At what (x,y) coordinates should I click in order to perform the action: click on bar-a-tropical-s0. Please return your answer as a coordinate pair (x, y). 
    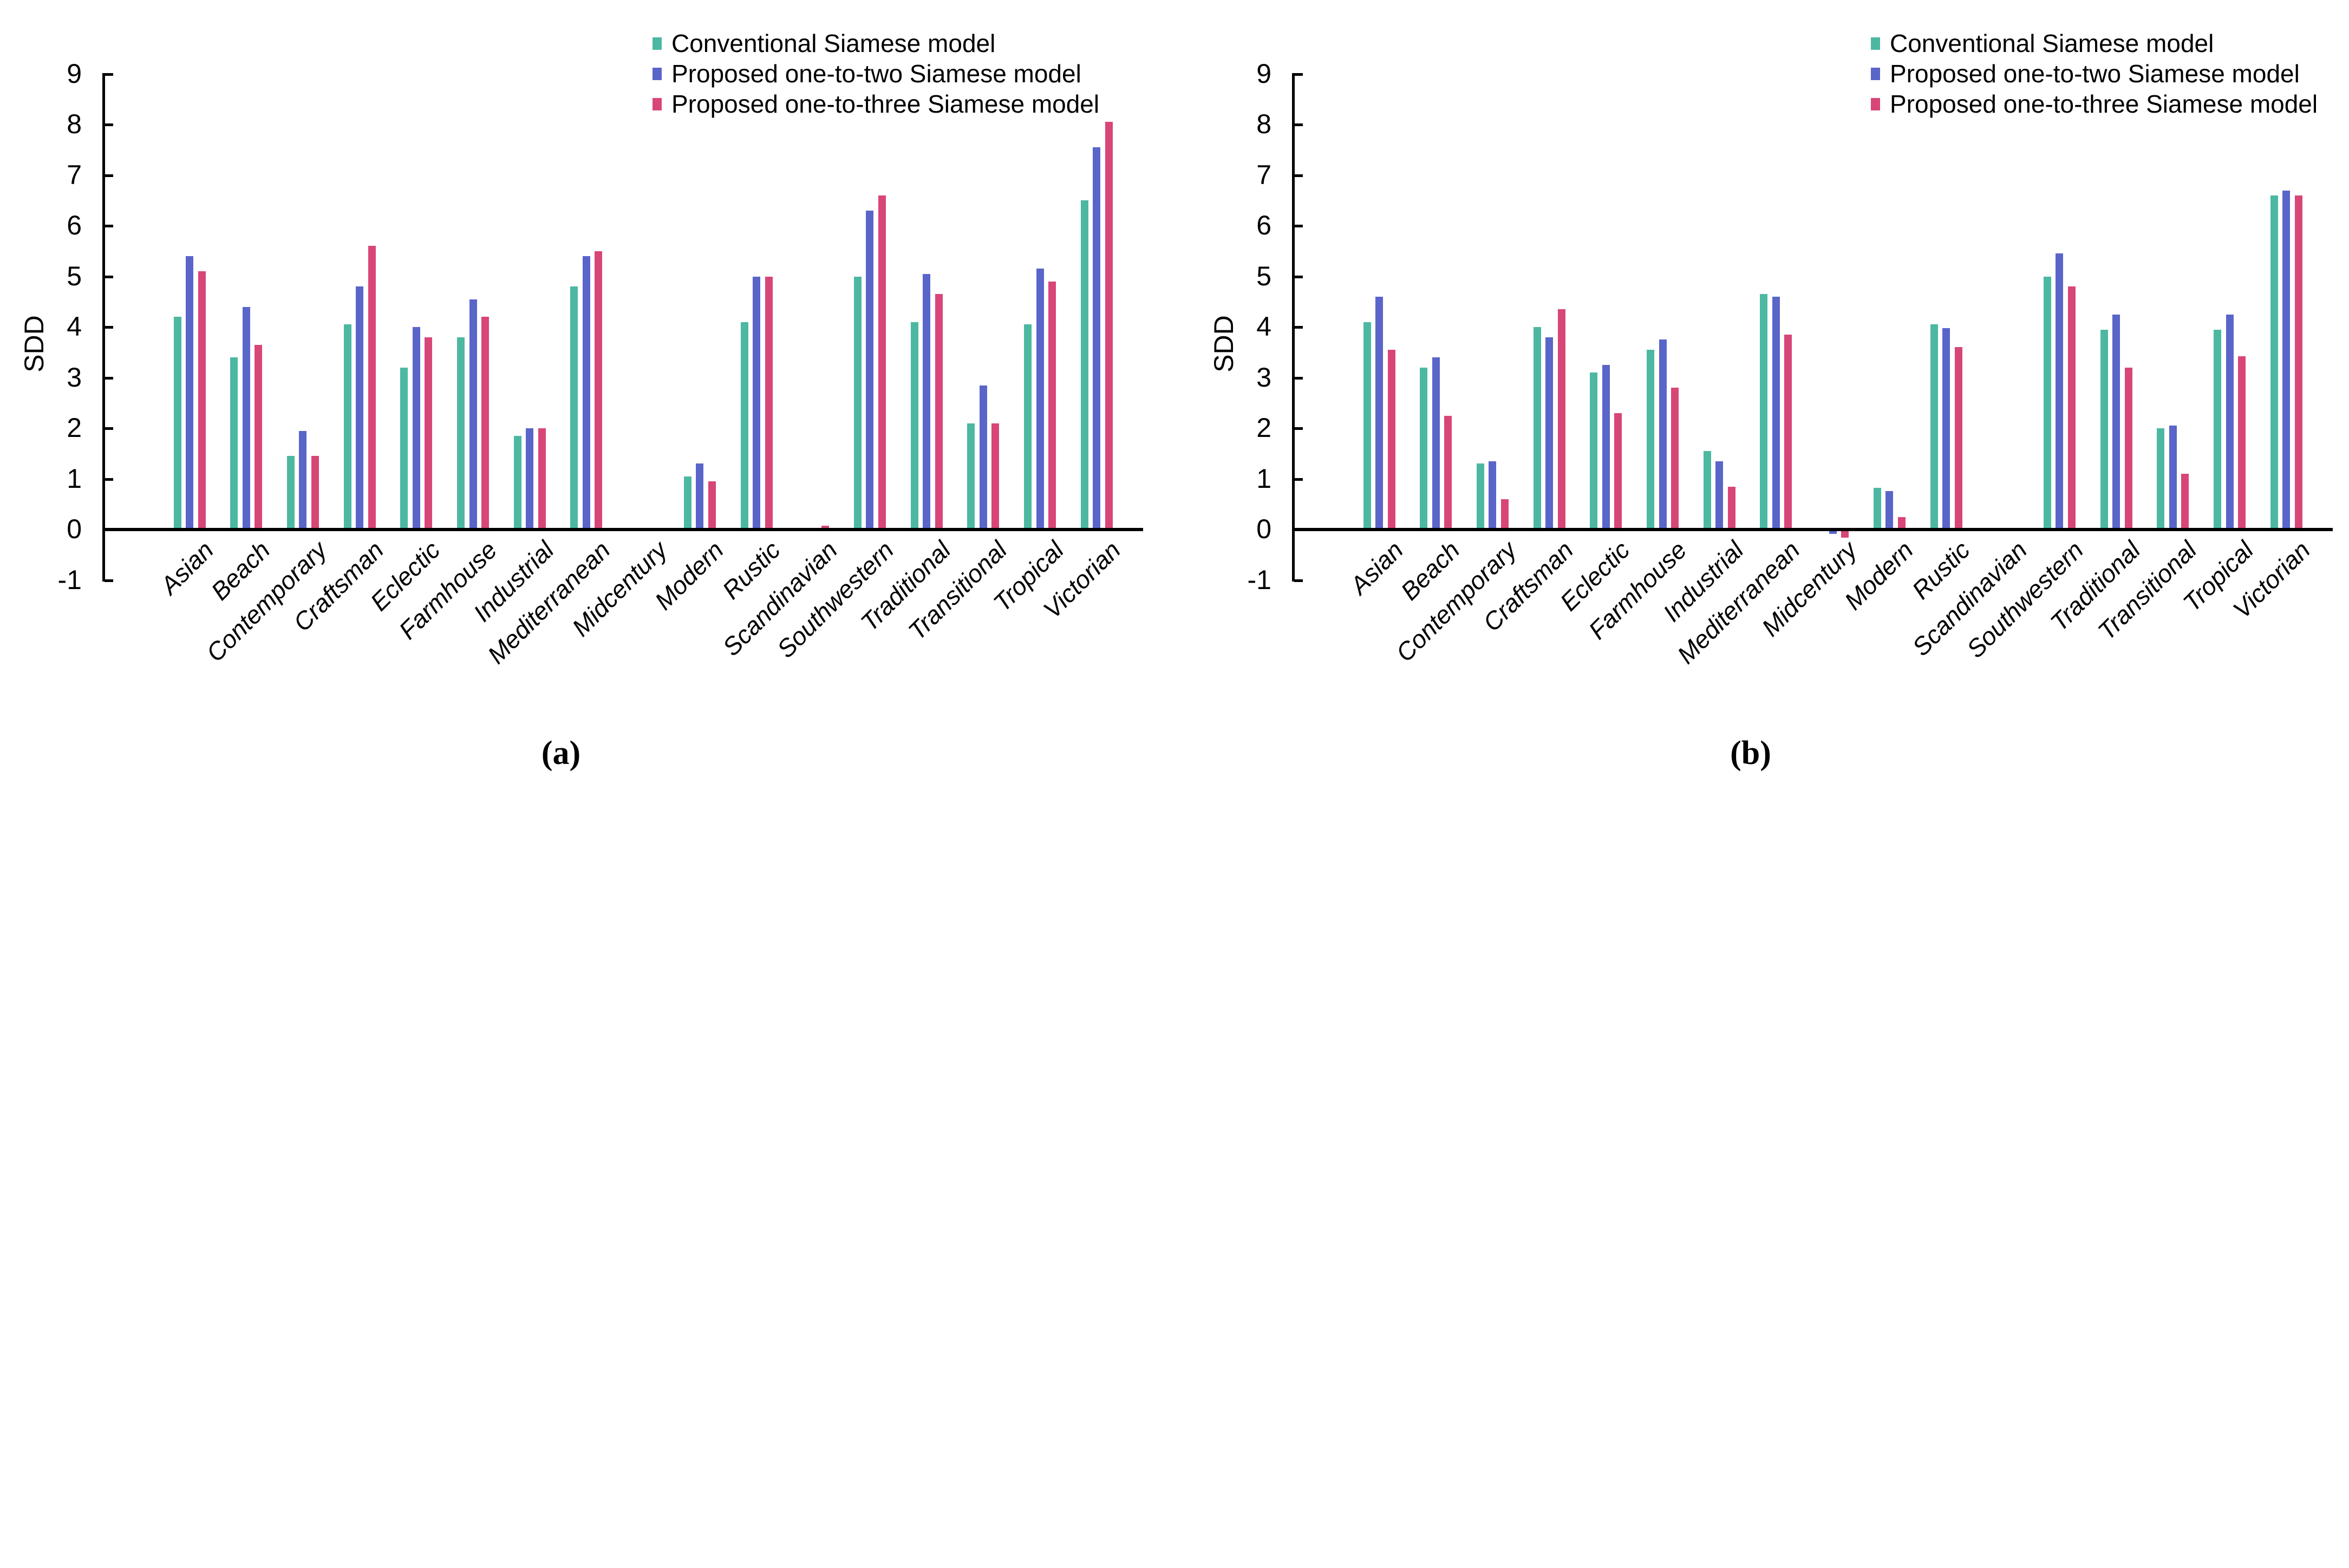
    Looking at the image, I should click on (1028, 427).